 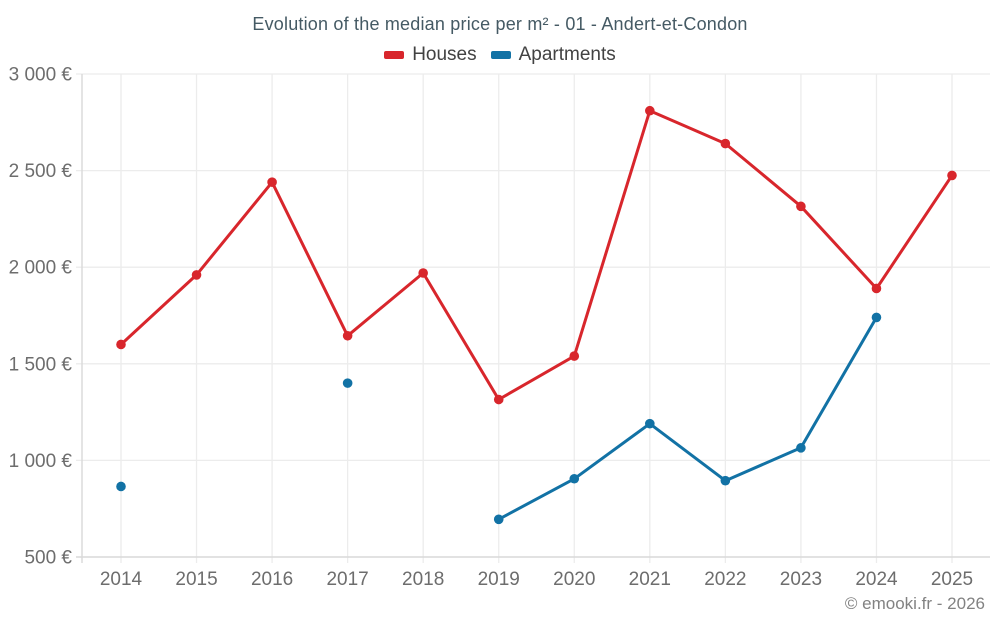 I want to click on x-axis-label: 2017, so click(x=347, y=579).